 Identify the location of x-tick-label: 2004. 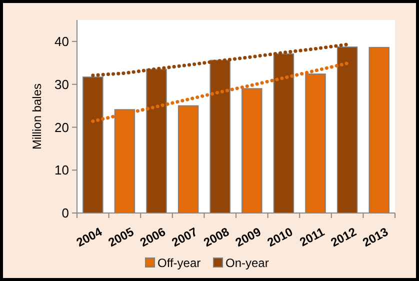
(89, 237).